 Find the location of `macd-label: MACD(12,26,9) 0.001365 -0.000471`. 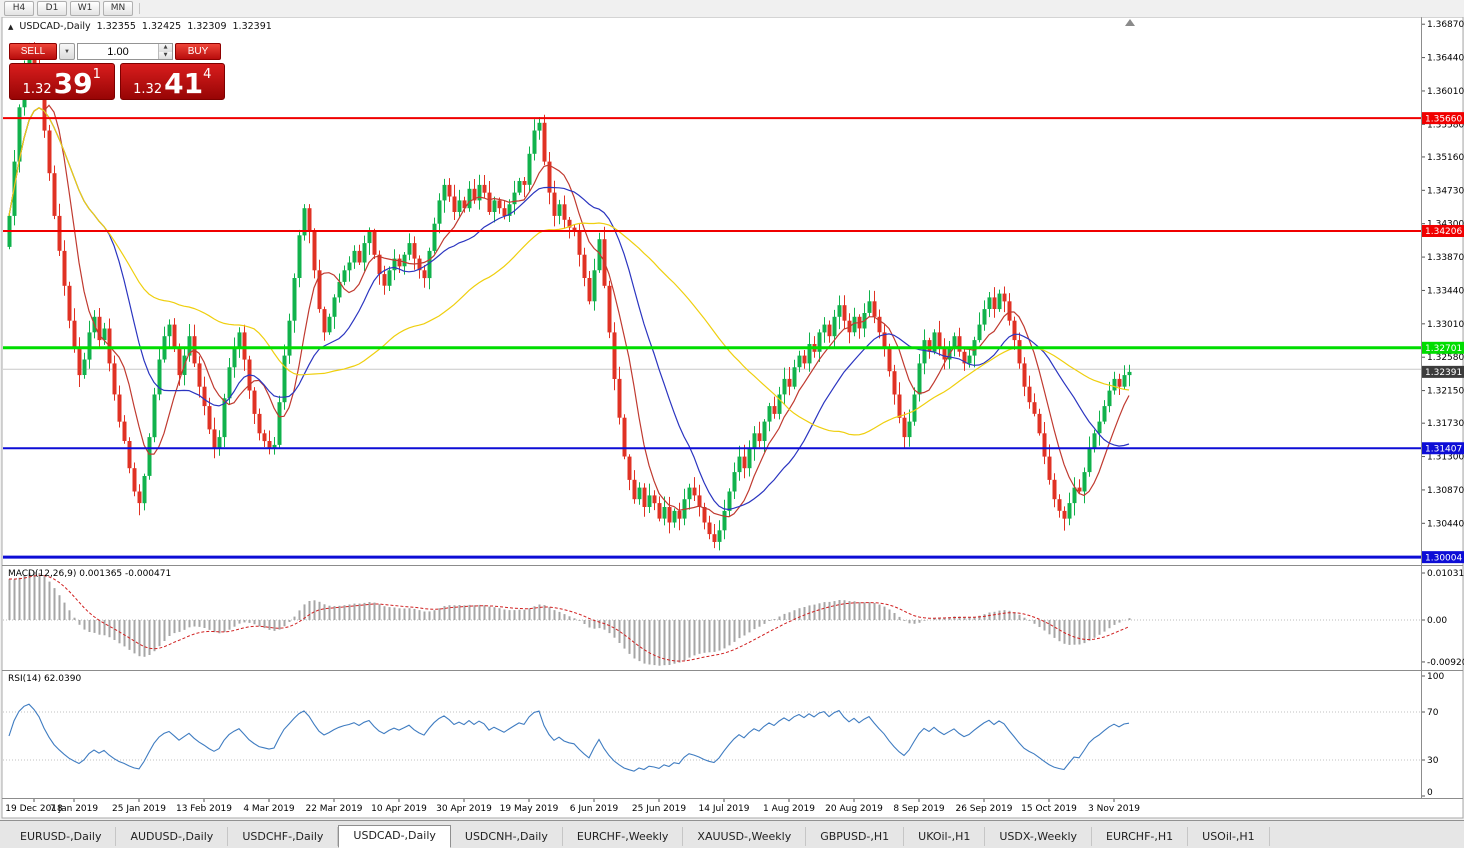

macd-label: MACD(12,26,9) 0.001365 -0.000471 is located at coordinates (90, 574).